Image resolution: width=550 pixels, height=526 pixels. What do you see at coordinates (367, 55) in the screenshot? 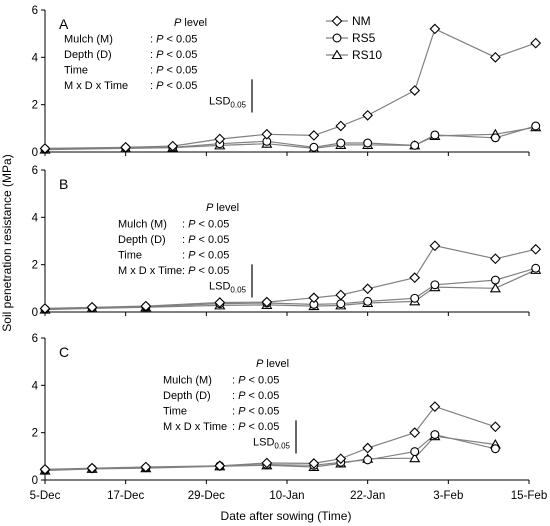
I see `legend-label-rs10: RS10` at bounding box center [367, 55].